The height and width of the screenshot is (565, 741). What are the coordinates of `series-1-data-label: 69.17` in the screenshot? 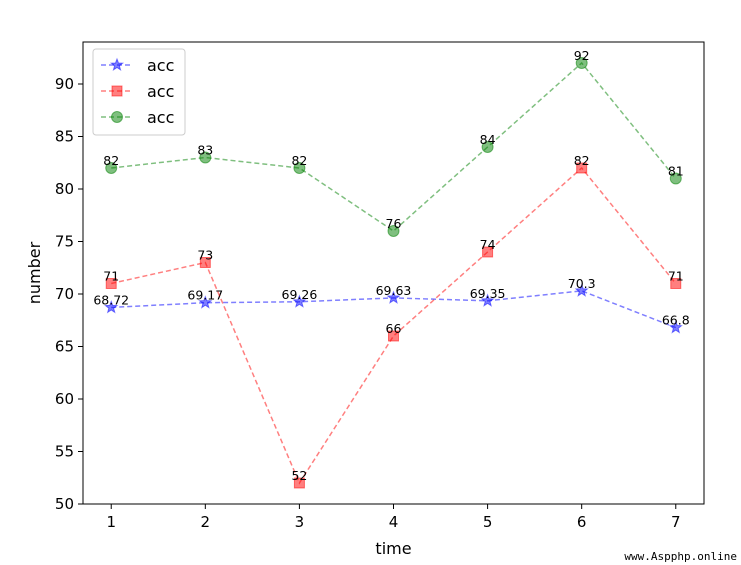 It's located at (205, 295).